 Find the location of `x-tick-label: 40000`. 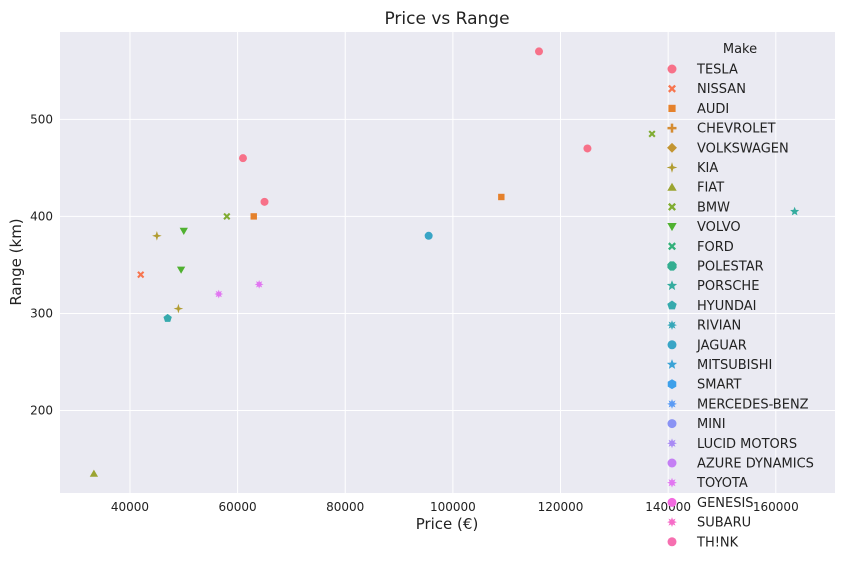

x-tick-label: 40000 is located at coordinates (130, 507).